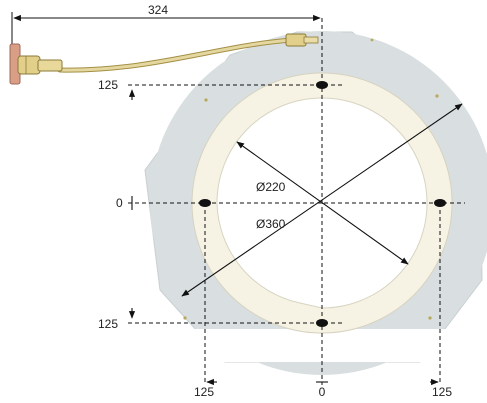  I want to click on connector-neck, so click(50, 65).